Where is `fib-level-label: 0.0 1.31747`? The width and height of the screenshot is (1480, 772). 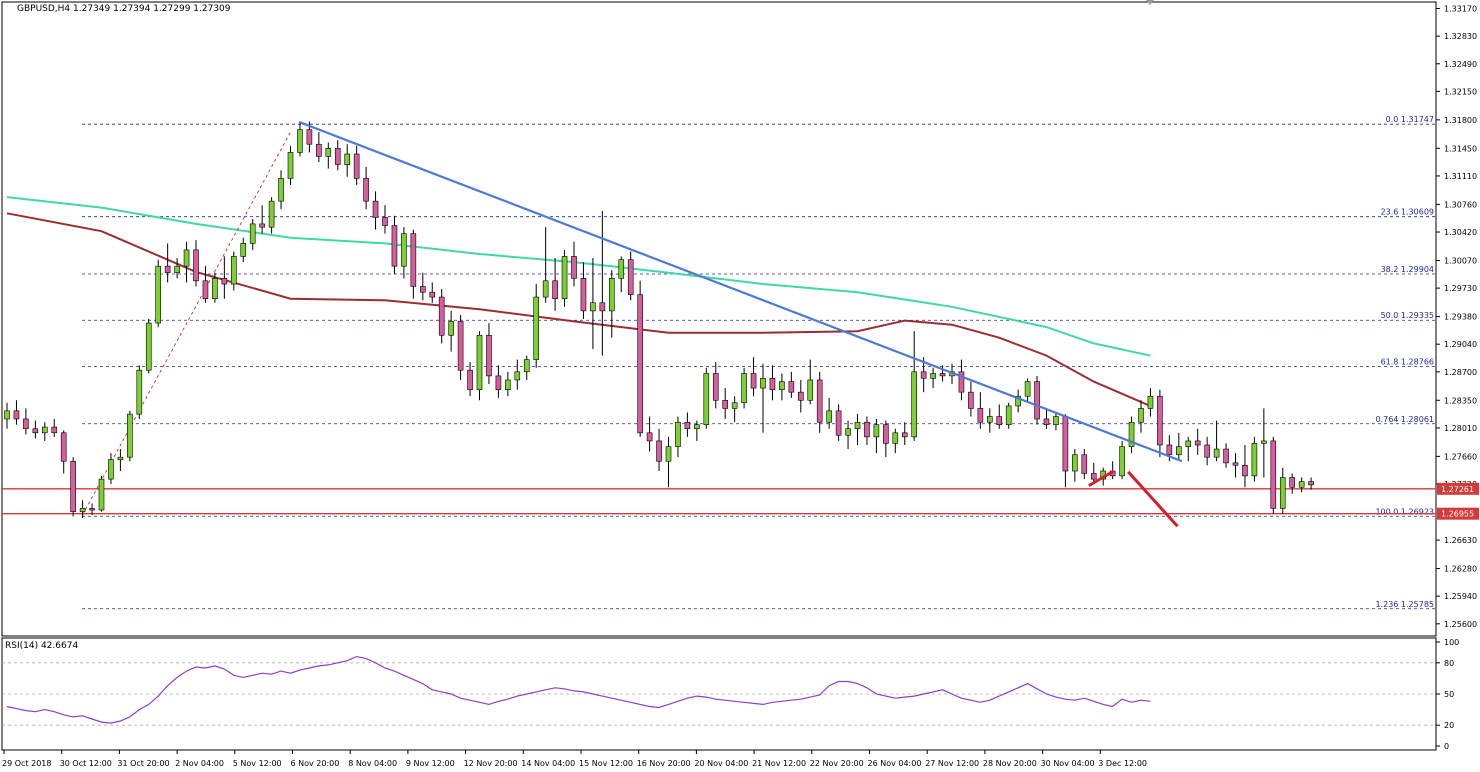
fib-level-label: 0.0 1.31747 is located at coordinates (1410, 119).